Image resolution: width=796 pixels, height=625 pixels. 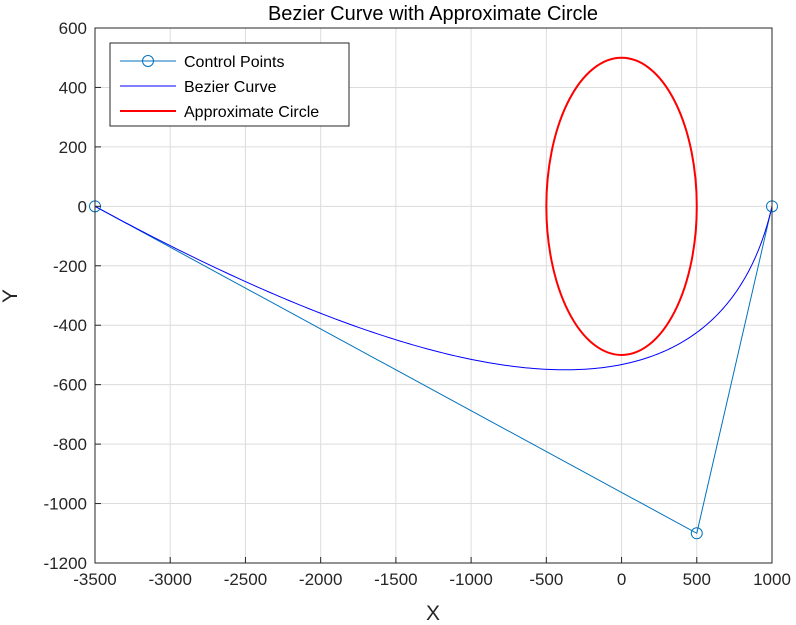 I want to click on y-tick-label: 600, so click(x=73, y=28).